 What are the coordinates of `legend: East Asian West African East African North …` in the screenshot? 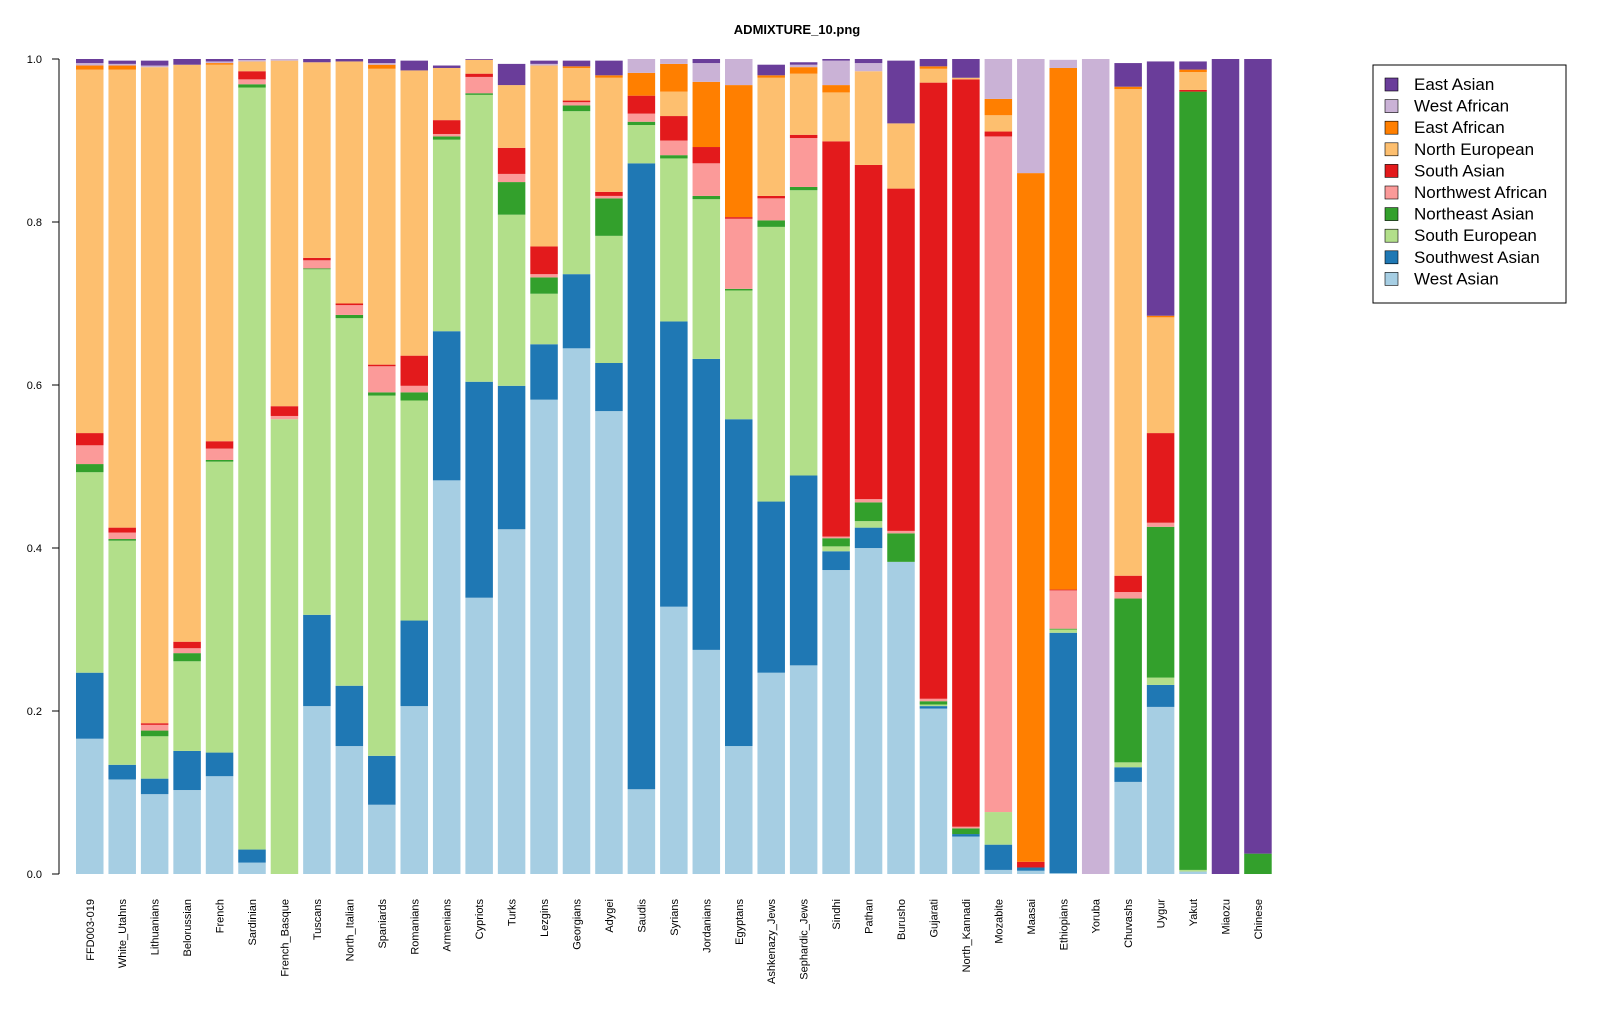 It's located at (1469, 184).